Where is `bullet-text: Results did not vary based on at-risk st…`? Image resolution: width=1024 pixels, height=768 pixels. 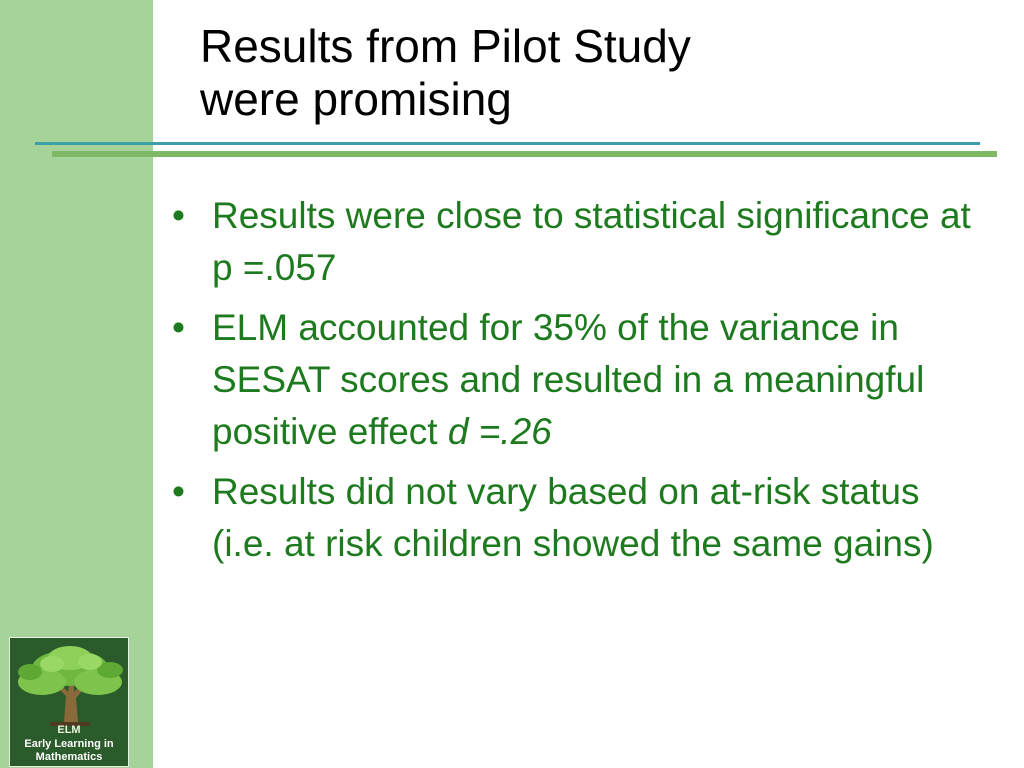 bullet-text: Results did not vary based on at-risk st… is located at coordinates (573, 517).